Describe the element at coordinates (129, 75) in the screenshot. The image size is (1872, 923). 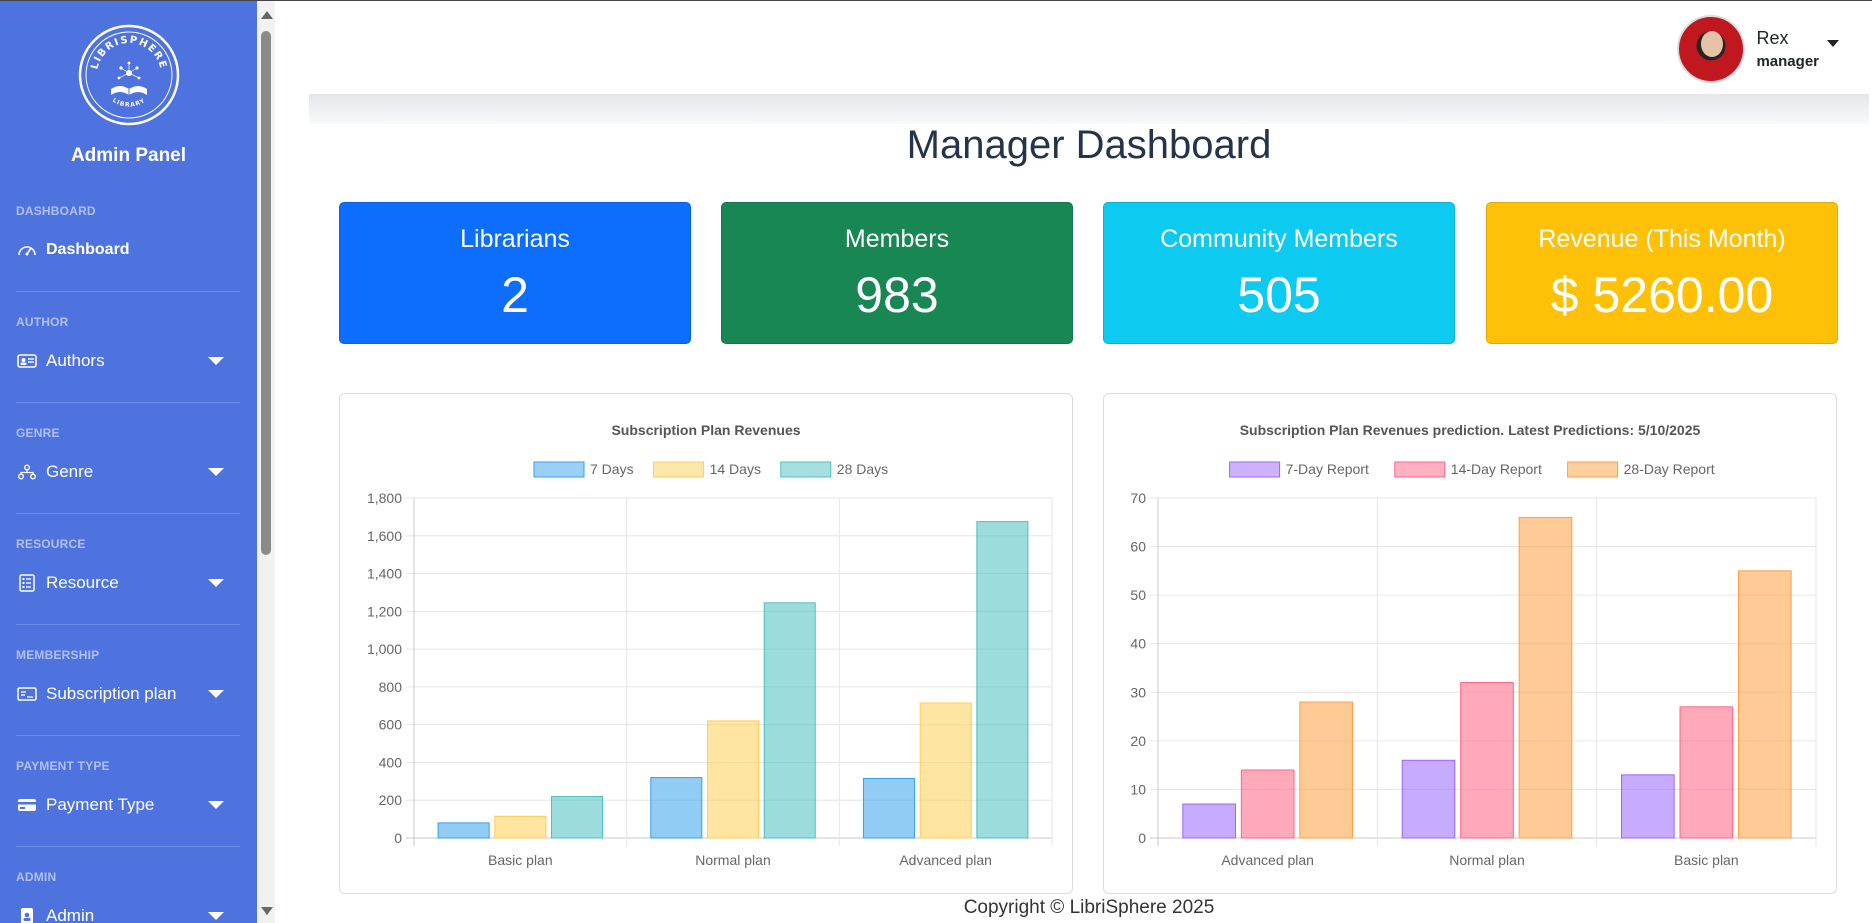
I see `librisphere-logo: LIBRISPHERE LIBRARY` at that location.